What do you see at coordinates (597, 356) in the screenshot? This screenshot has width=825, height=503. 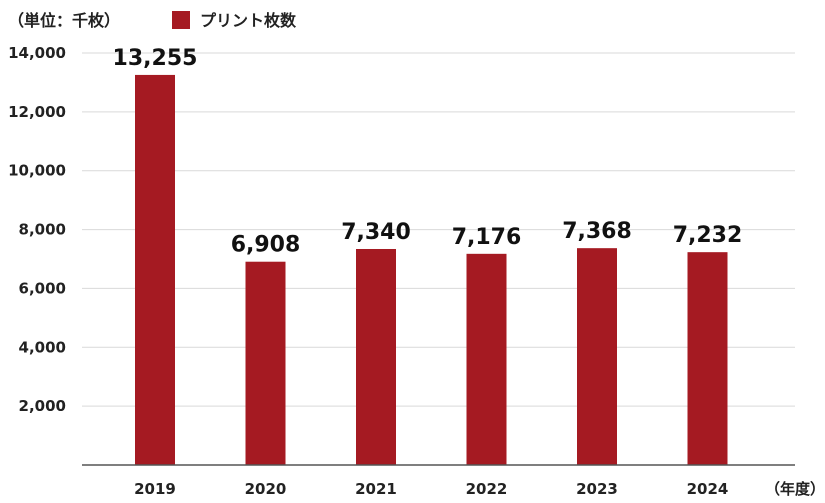 I see `bar-2023` at bounding box center [597, 356].